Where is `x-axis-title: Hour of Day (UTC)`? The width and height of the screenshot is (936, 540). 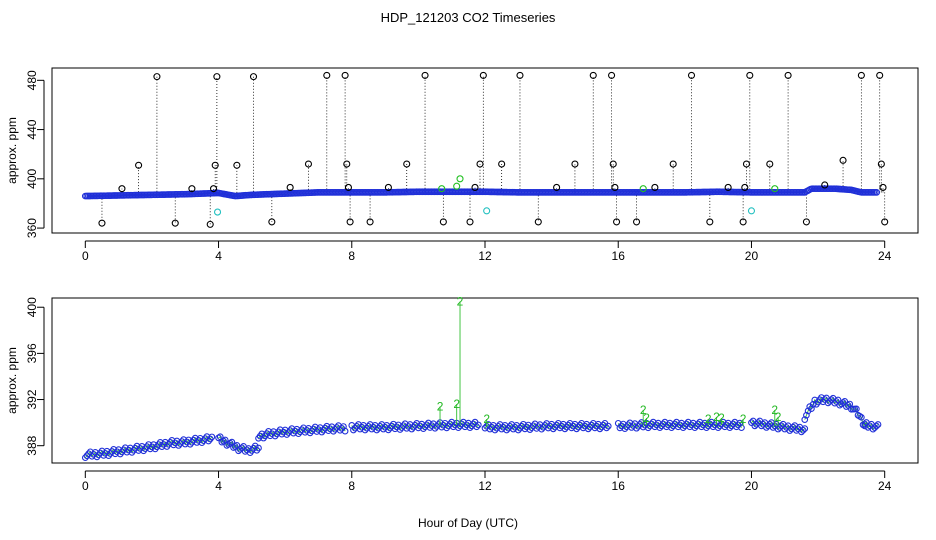 x-axis-title: Hour of Day (UTC) is located at coordinates (468, 523).